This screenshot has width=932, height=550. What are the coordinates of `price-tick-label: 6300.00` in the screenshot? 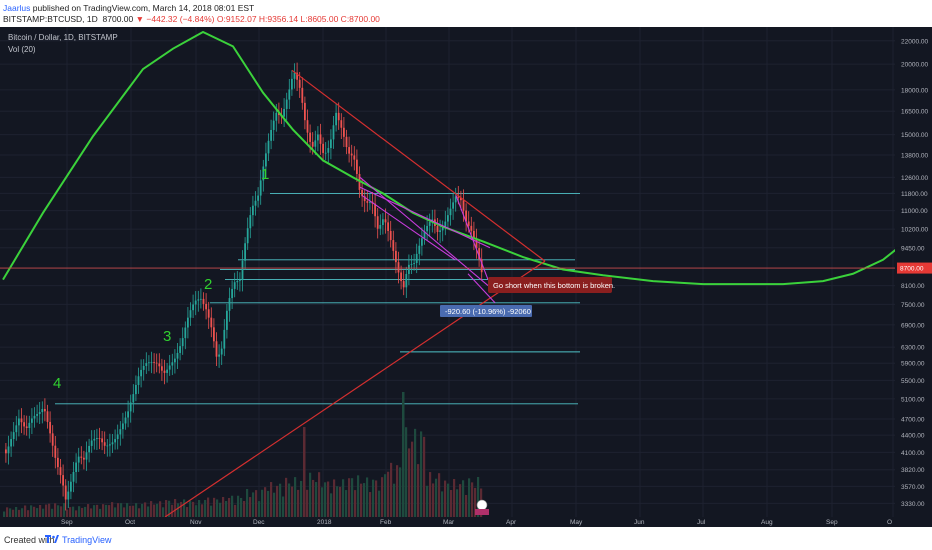 It's located at (913, 348).